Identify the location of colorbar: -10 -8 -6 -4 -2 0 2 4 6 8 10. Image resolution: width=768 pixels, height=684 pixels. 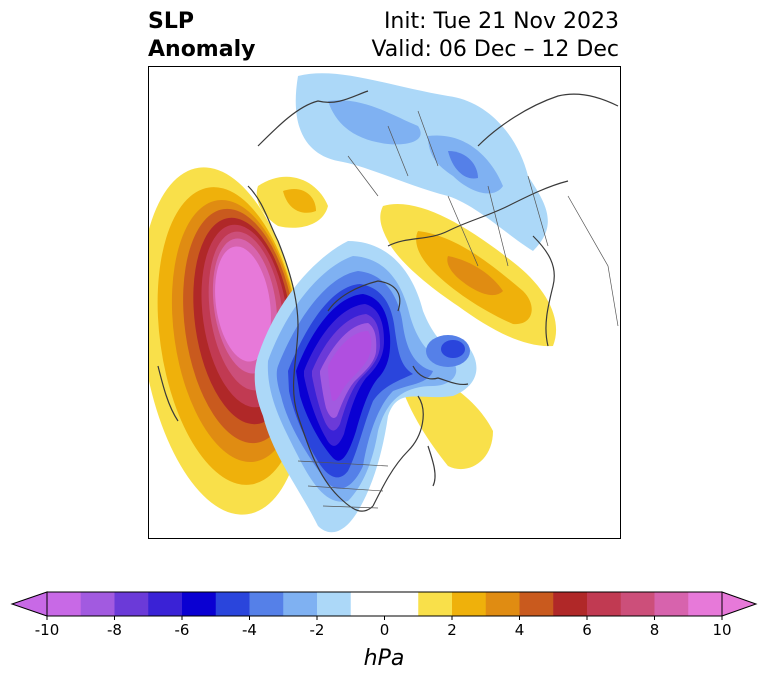
(384, 615).